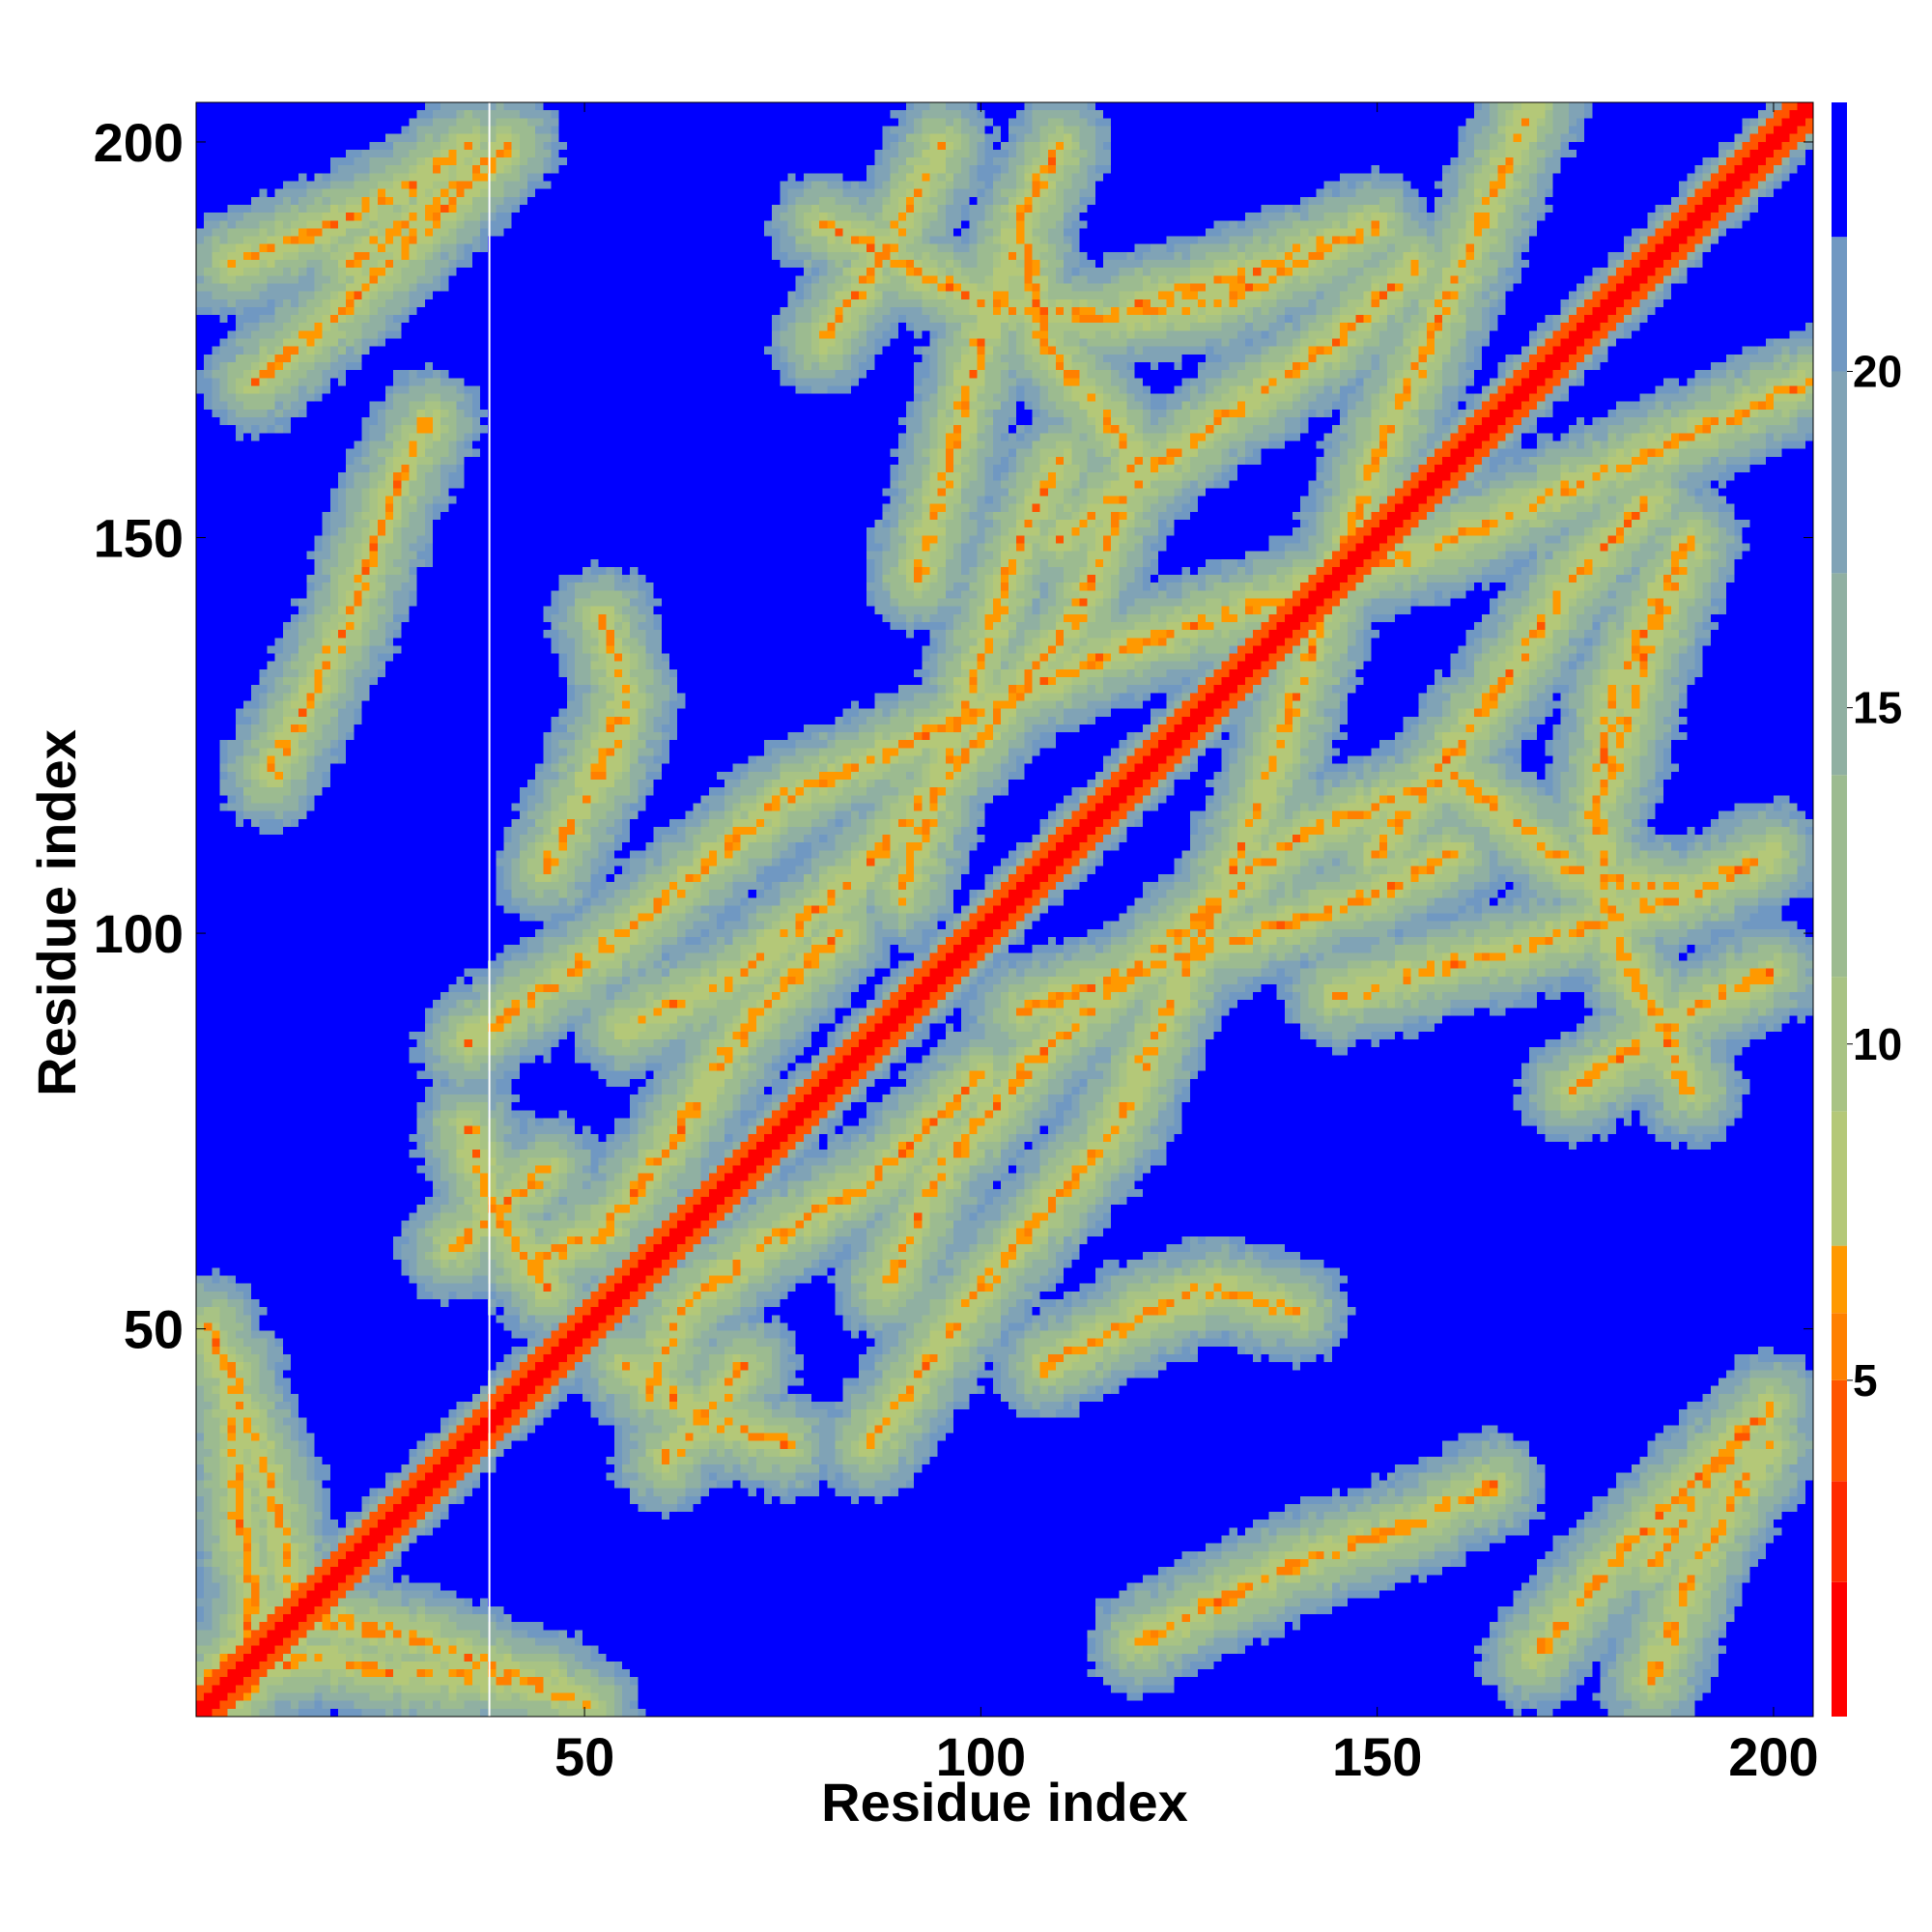 This screenshot has height=1932, width=1932. What do you see at coordinates (1877, 1044) in the screenshot?
I see `colorbar-tick-label: 10` at bounding box center [1877, 1044].